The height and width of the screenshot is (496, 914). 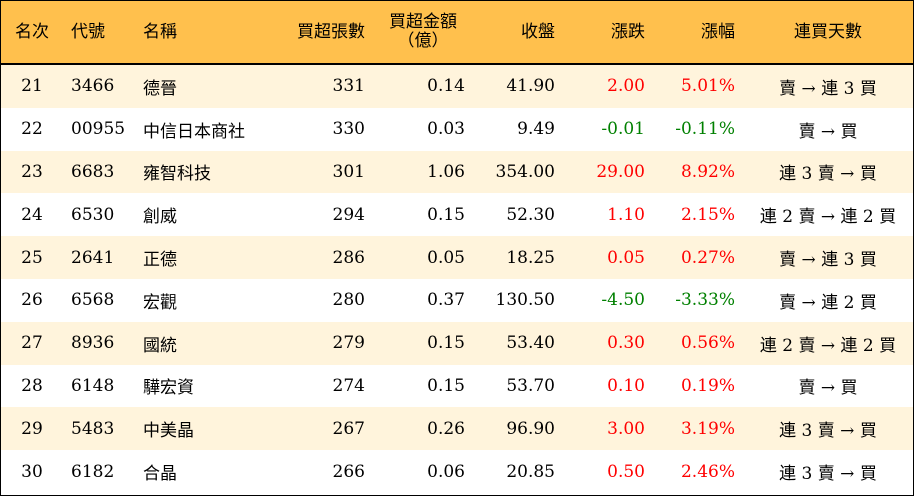 What do you see at coordinates (99, 386) in the screenshot?
I see `code-cell: 6148` at bounding box center [99, 386].